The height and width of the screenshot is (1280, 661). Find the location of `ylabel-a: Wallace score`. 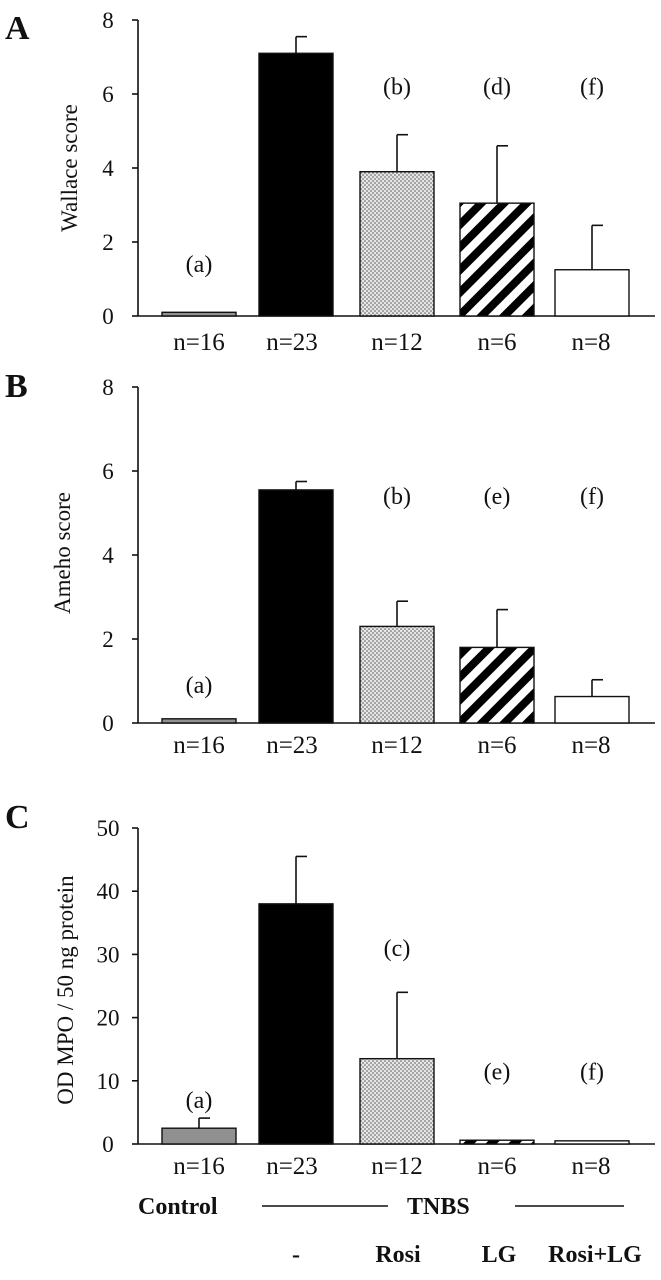

ylabel-a: Wallace score is located at coordinates (69, 168).